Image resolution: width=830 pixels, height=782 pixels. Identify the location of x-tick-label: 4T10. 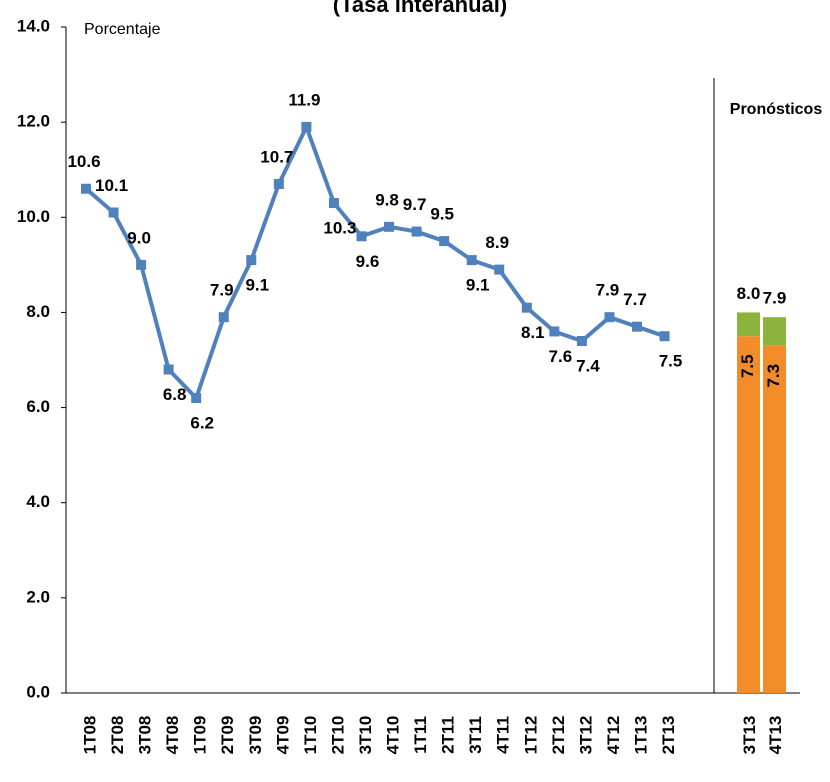
(393, 735).